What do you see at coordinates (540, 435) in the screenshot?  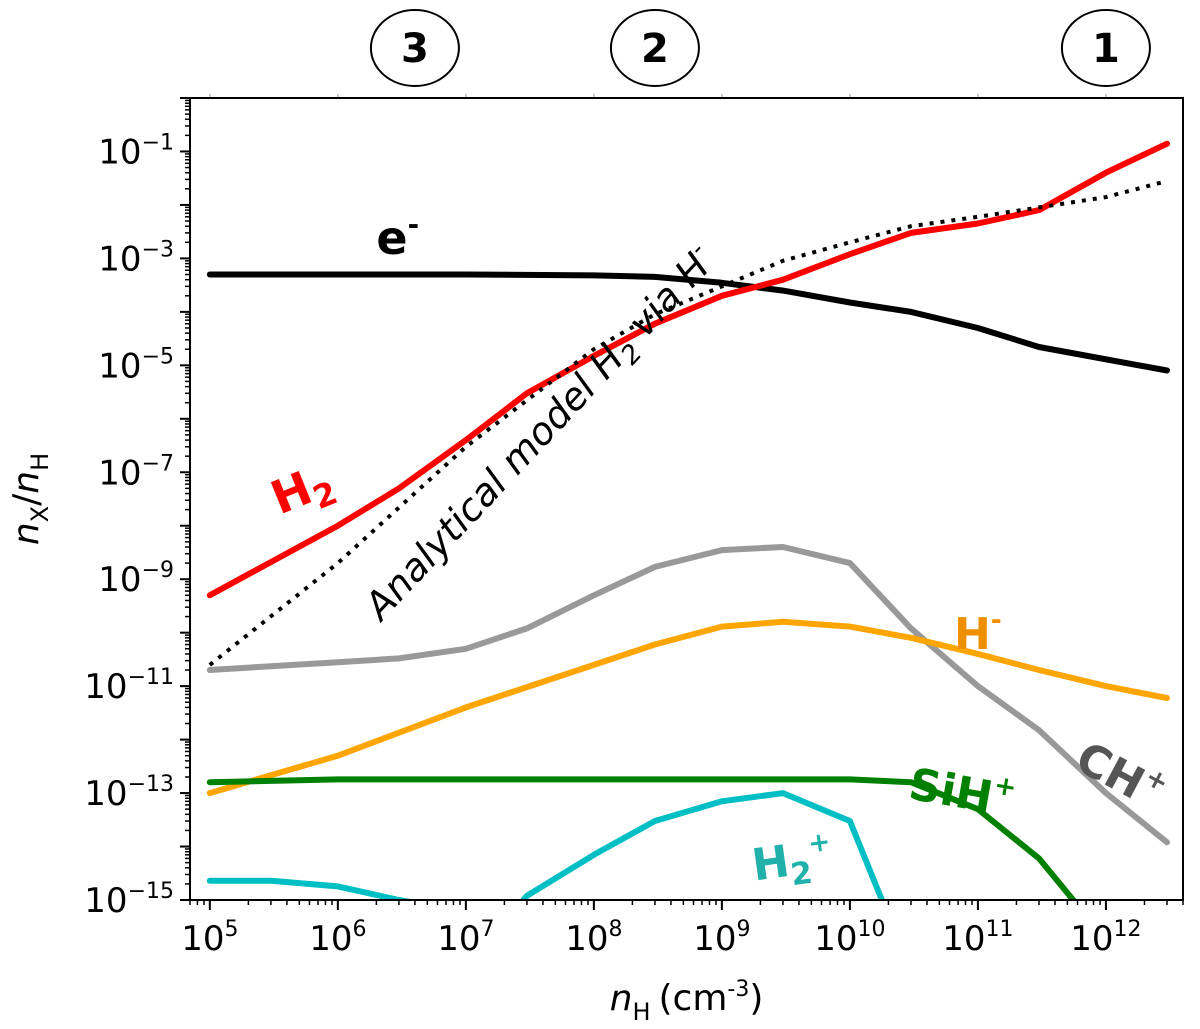 I see `analytical-model-annotation: Analytical model H2 via H-` at bounding box center [540, 435].